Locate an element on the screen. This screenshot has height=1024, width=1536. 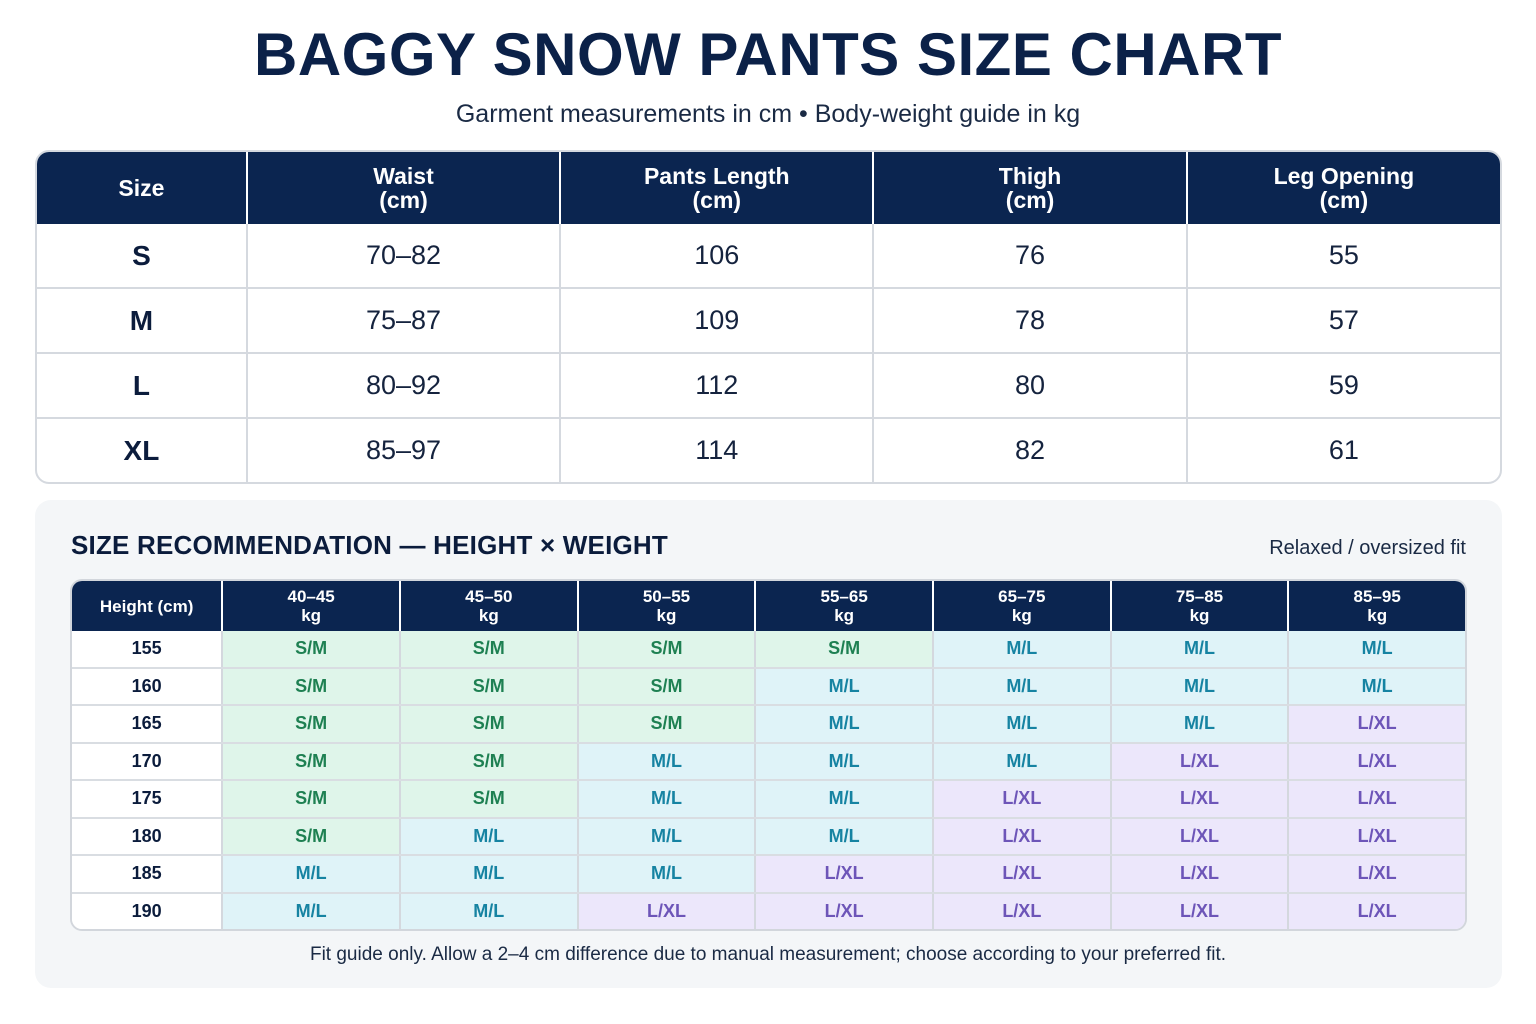
recommendation-row: 165 S/M S/M S/M M/L M/L M/L L/XL is located at coordinates (768, 723).